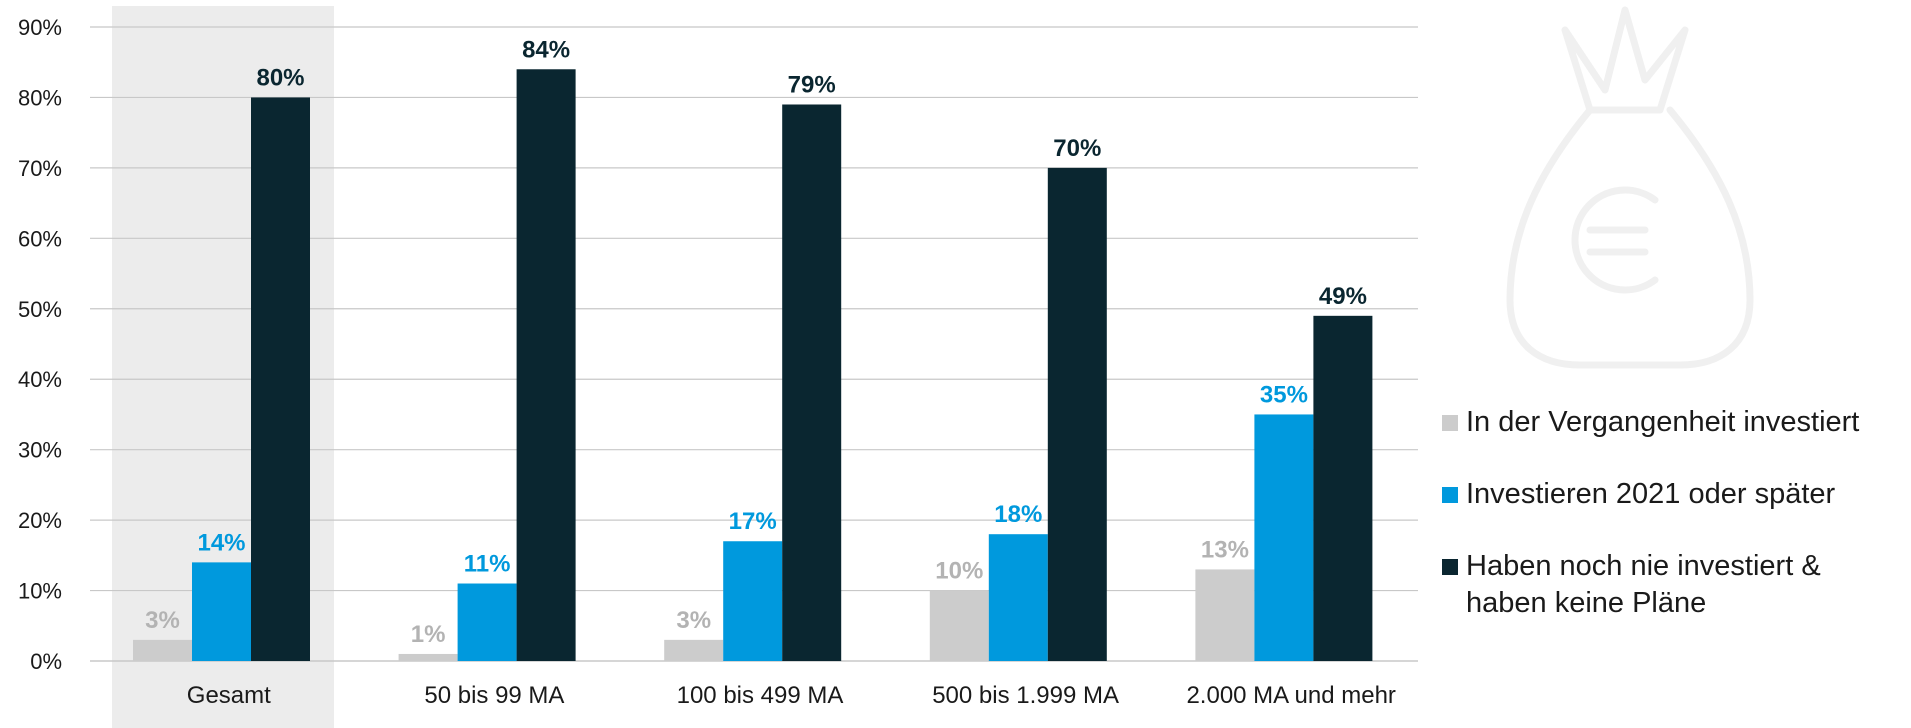 This screenshot has width=1911, height=728. Describe the element at coordinates (959, 571) in the screenshot. I see `data-label: 10%` at that location.